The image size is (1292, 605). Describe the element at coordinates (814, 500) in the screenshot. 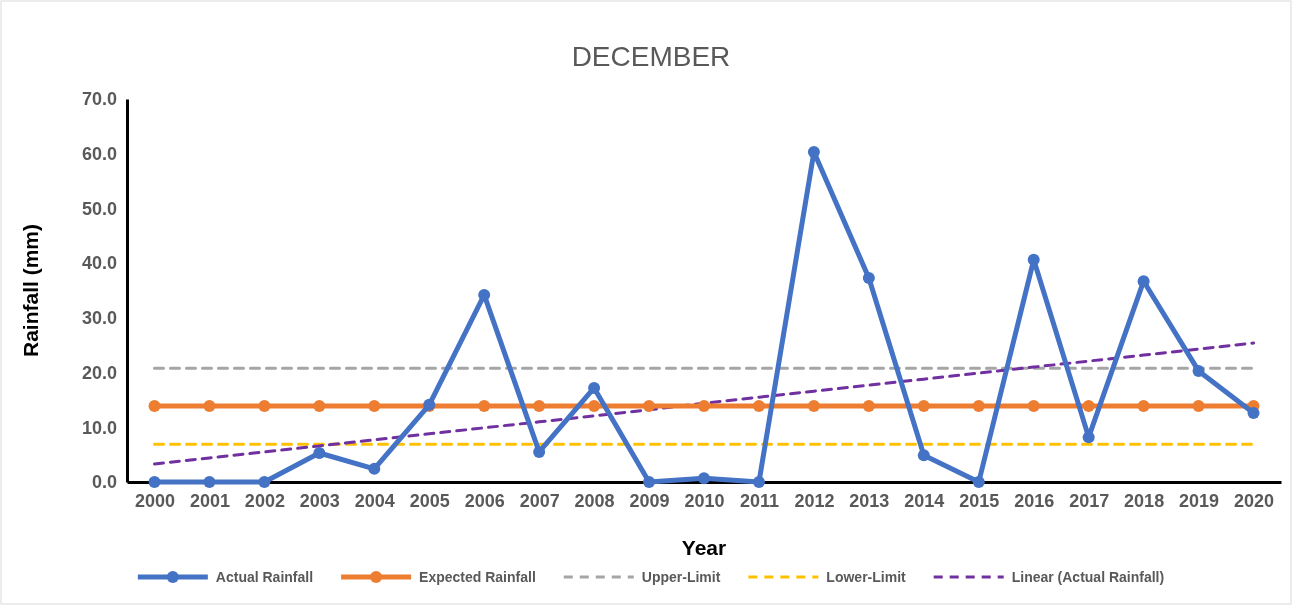

I see `x-tick-label: 2012` at that location.